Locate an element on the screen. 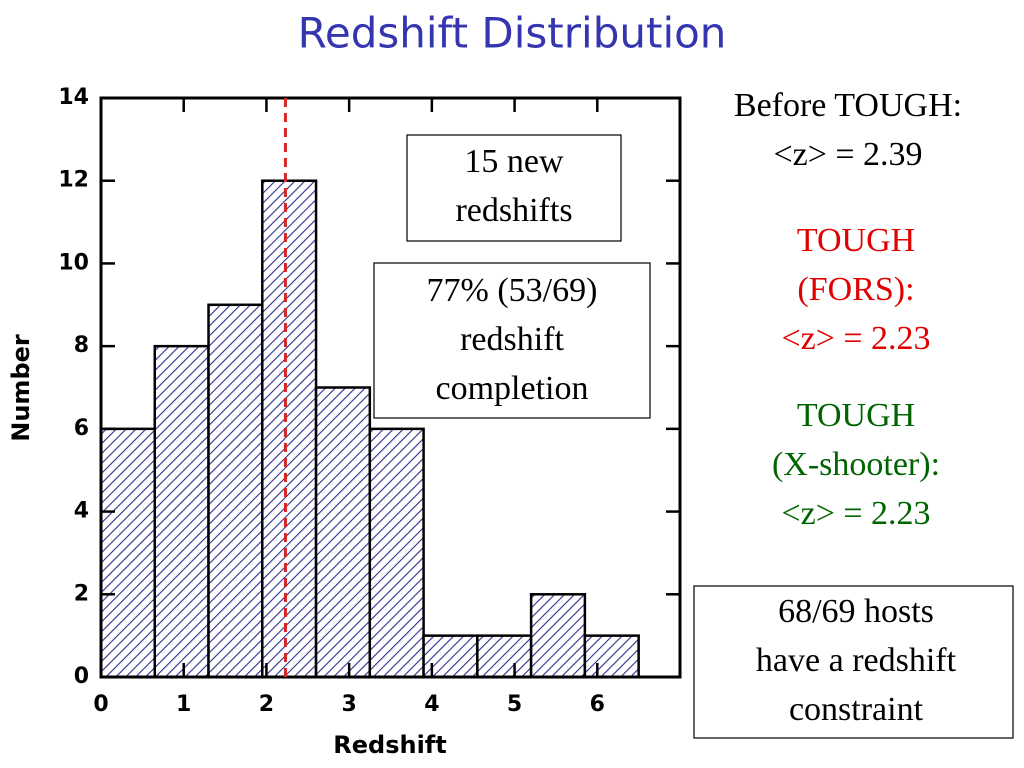 This screenshot has height=768, width=1024. annotation-text: have a redshift is located at coordinates (856, 660).